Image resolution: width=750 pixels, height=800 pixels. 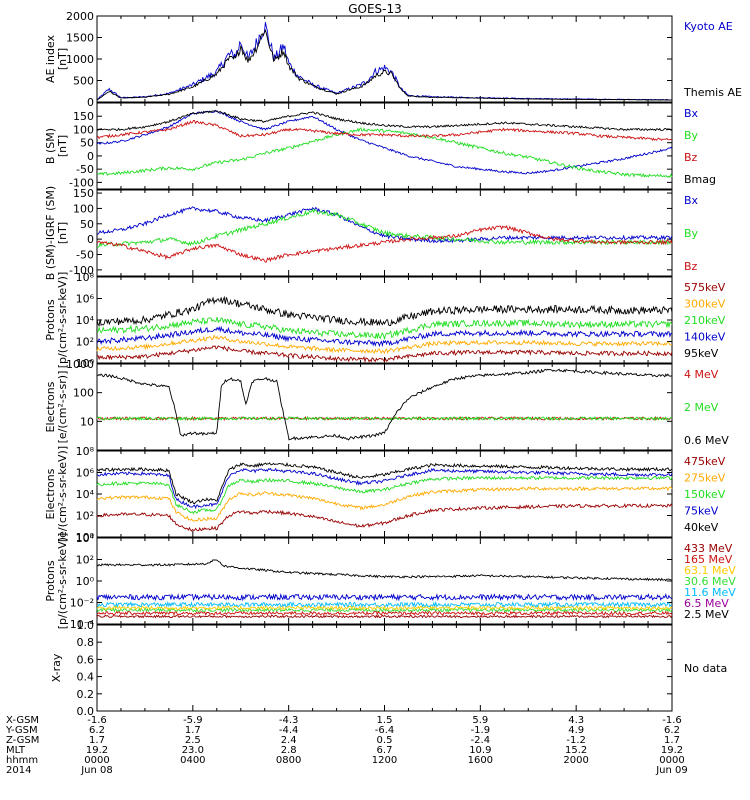 I want to click on legend-kyoto-ae: Kyoto AE, so click(x=708, y=26).